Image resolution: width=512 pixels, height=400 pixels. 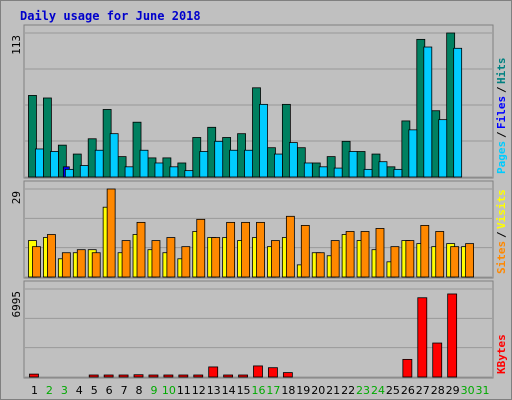 I want to click on day-label-10: 10, so click(x=169, y=390).